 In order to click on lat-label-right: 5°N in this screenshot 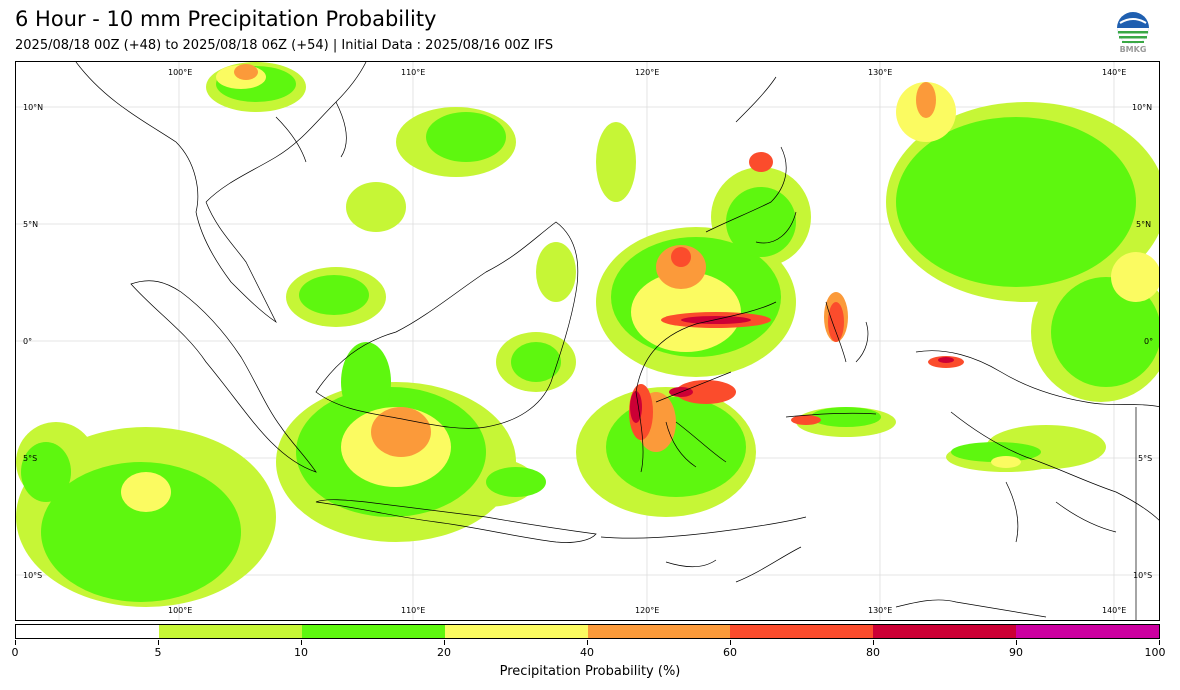, I will do `click(1144, 224)`.